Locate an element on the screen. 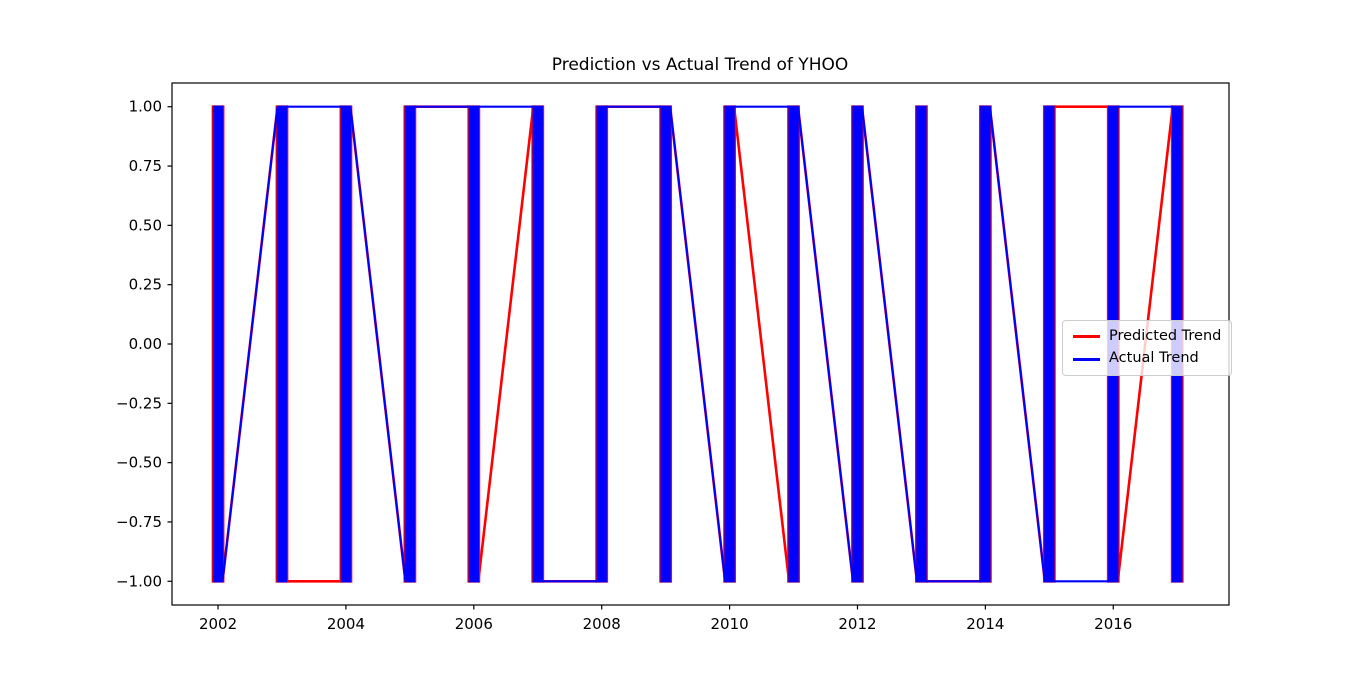 Image resolution: width=1366 pixels, height=681 pixels. legend: Predicted Trend Actual Trend is located at coordinates (1147, 348).